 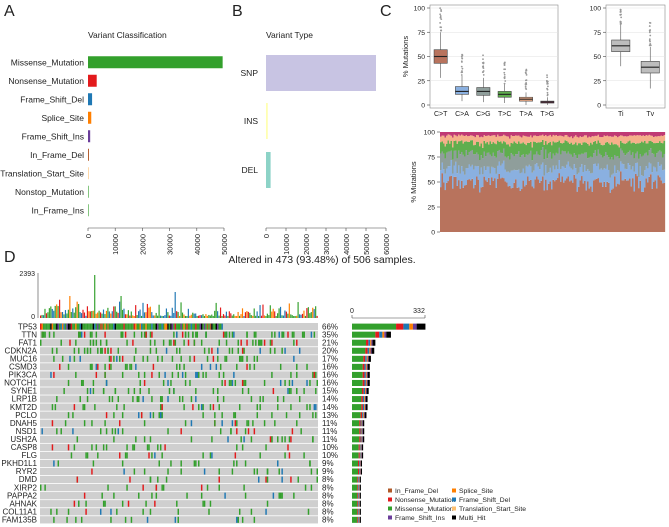 What do you see at coordinates (224, 244) in the screenshot?
I see `x-tick-label: 50000` at bounding box center [224, 244].